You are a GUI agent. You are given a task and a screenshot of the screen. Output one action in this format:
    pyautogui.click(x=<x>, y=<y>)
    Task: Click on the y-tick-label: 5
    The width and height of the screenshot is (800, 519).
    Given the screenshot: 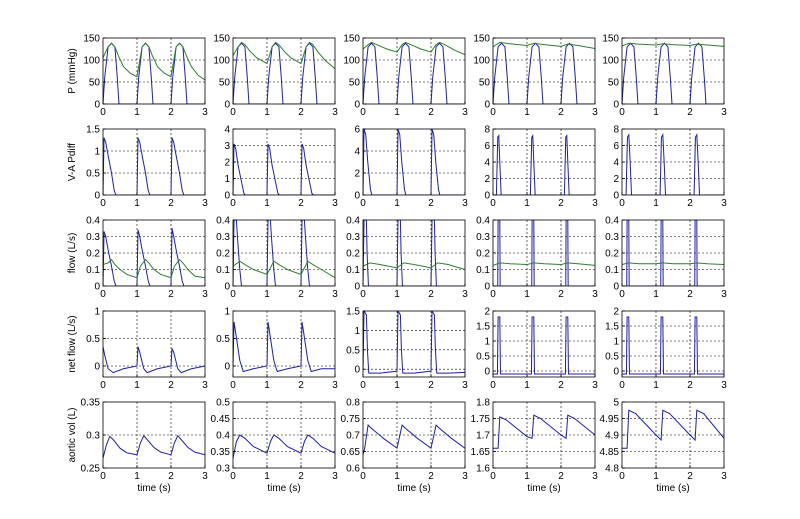 What is the action you would take?
    pyautogui.click(x=616, y=403)
    